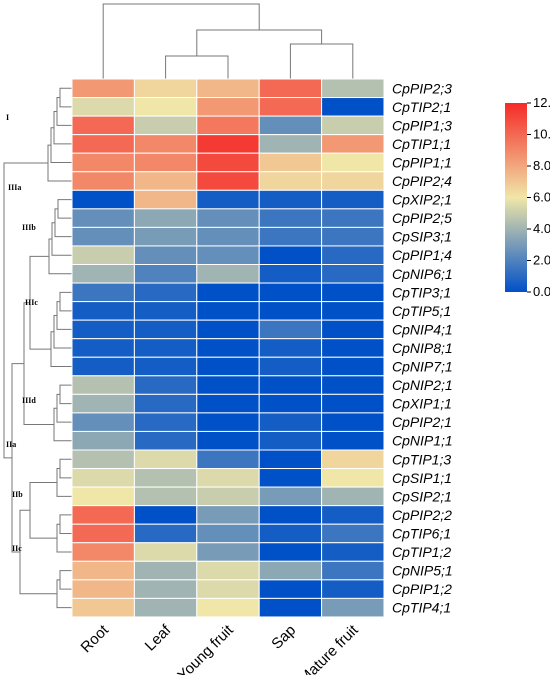 The image size is (550, 675). What do you see at coordinates (422, 88) in the screenshot?
I see `row-label: CpPIP2;3` at bounding box center [422, 88].